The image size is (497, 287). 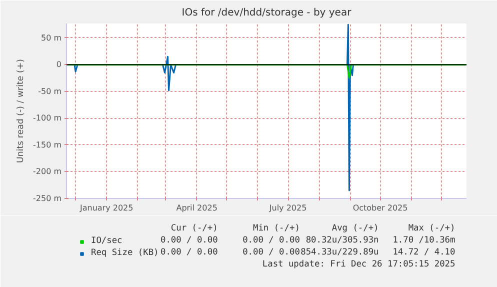 What do you see at coordinates (106, 241) in the screenshot?
I see `legend-label: IO/sec` at bounding box center [106, 241].